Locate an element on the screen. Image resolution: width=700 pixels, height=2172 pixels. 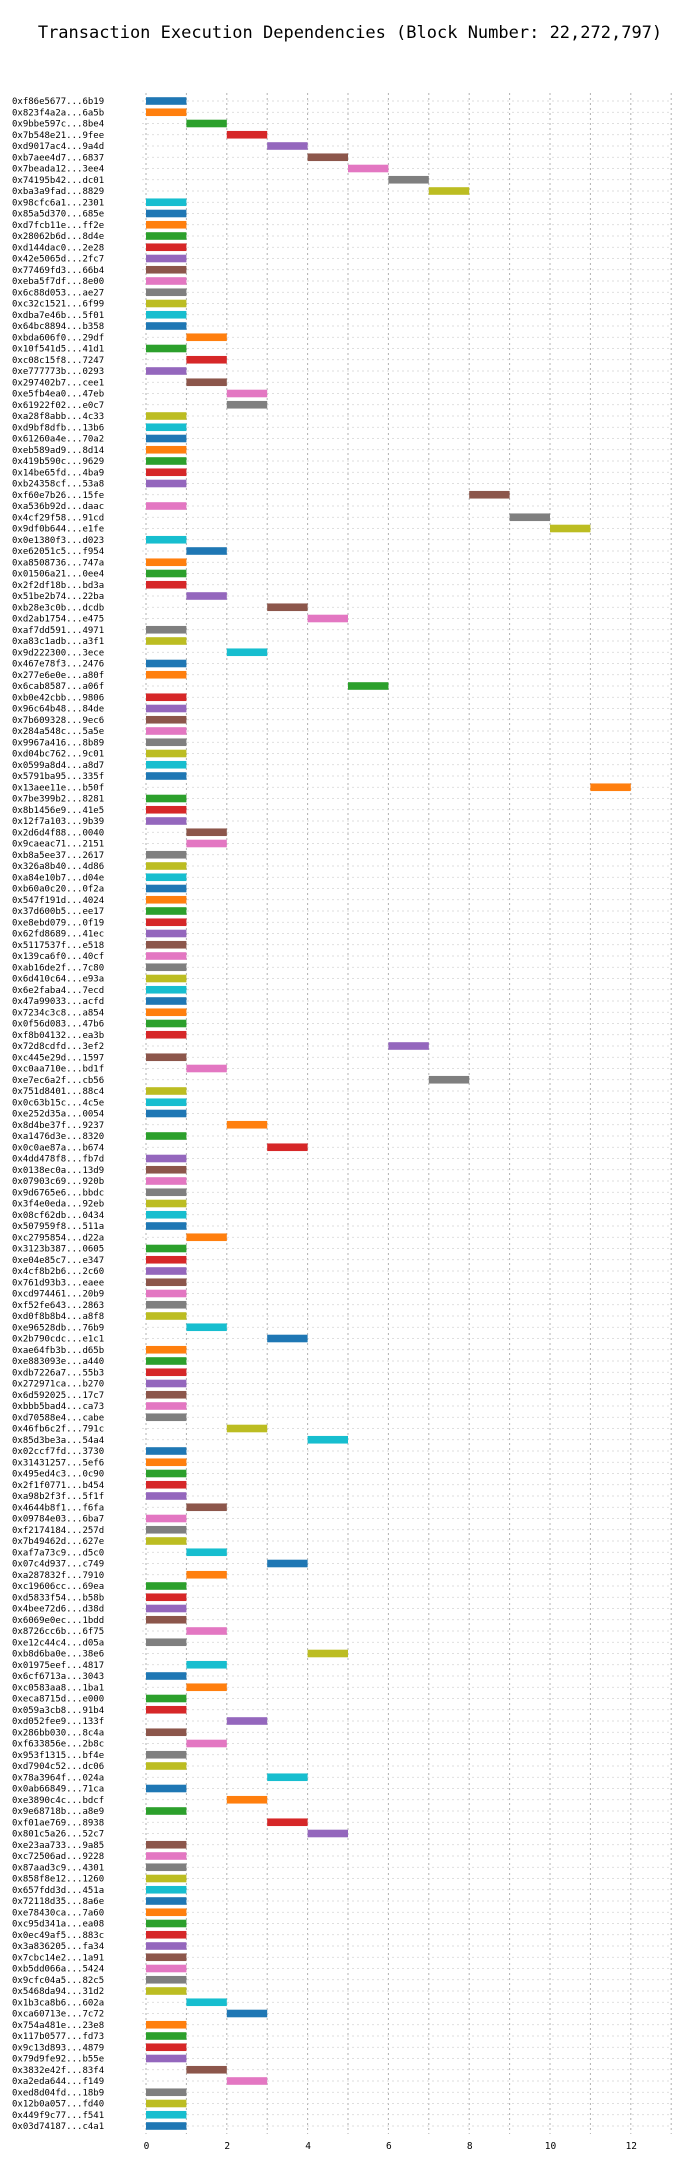
tx-label: 0xd70588e4...cabe is located at coordinates (58, 1418).